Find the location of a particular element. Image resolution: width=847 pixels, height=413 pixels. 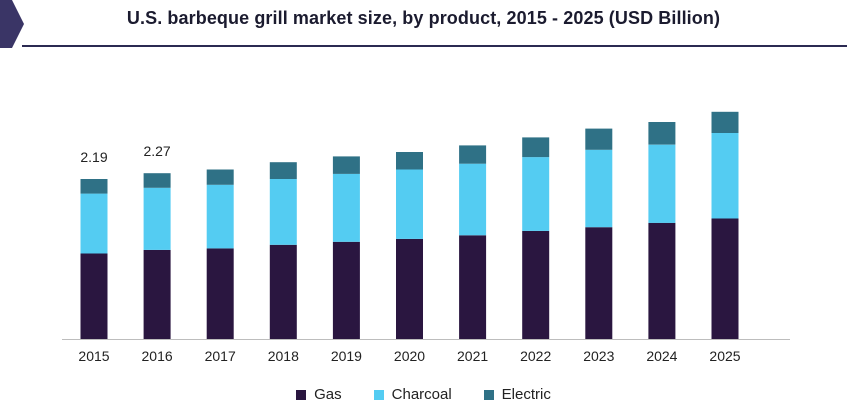

bar-electric-2025 is located at coordinates (725, 122).